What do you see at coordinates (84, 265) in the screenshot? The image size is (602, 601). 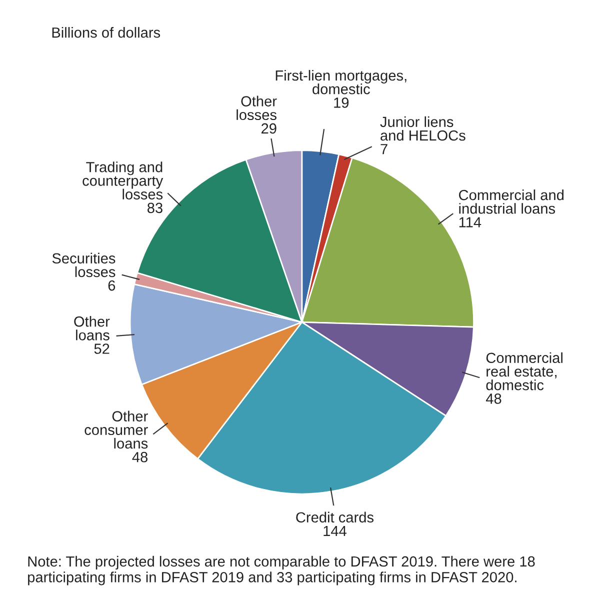 I see `slice-label: Securities losses` at bounding box center [84, 265].